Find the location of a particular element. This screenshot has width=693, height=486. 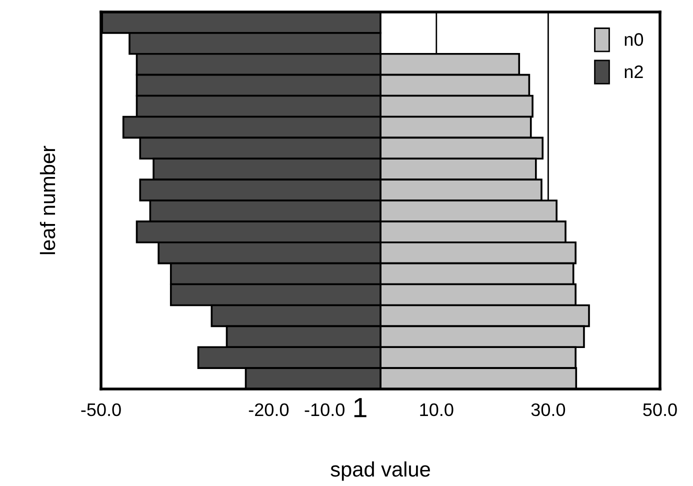

legend-label: n0 is located at coordinates (634, 39).